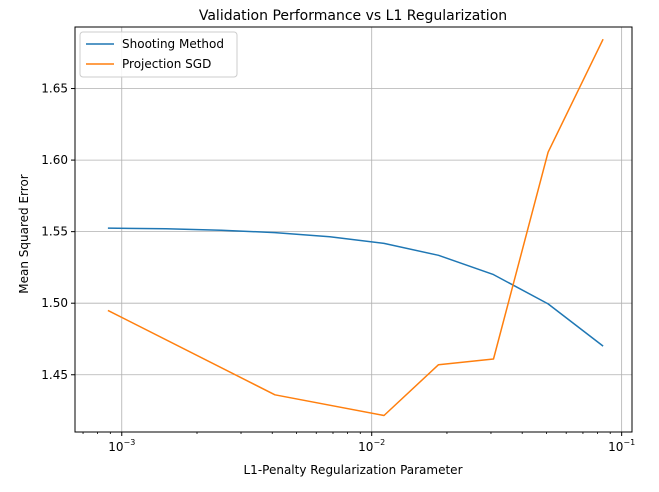 The image size is (659, 492). I want to click on legend-label: Projection SGD, so click(166, 64).